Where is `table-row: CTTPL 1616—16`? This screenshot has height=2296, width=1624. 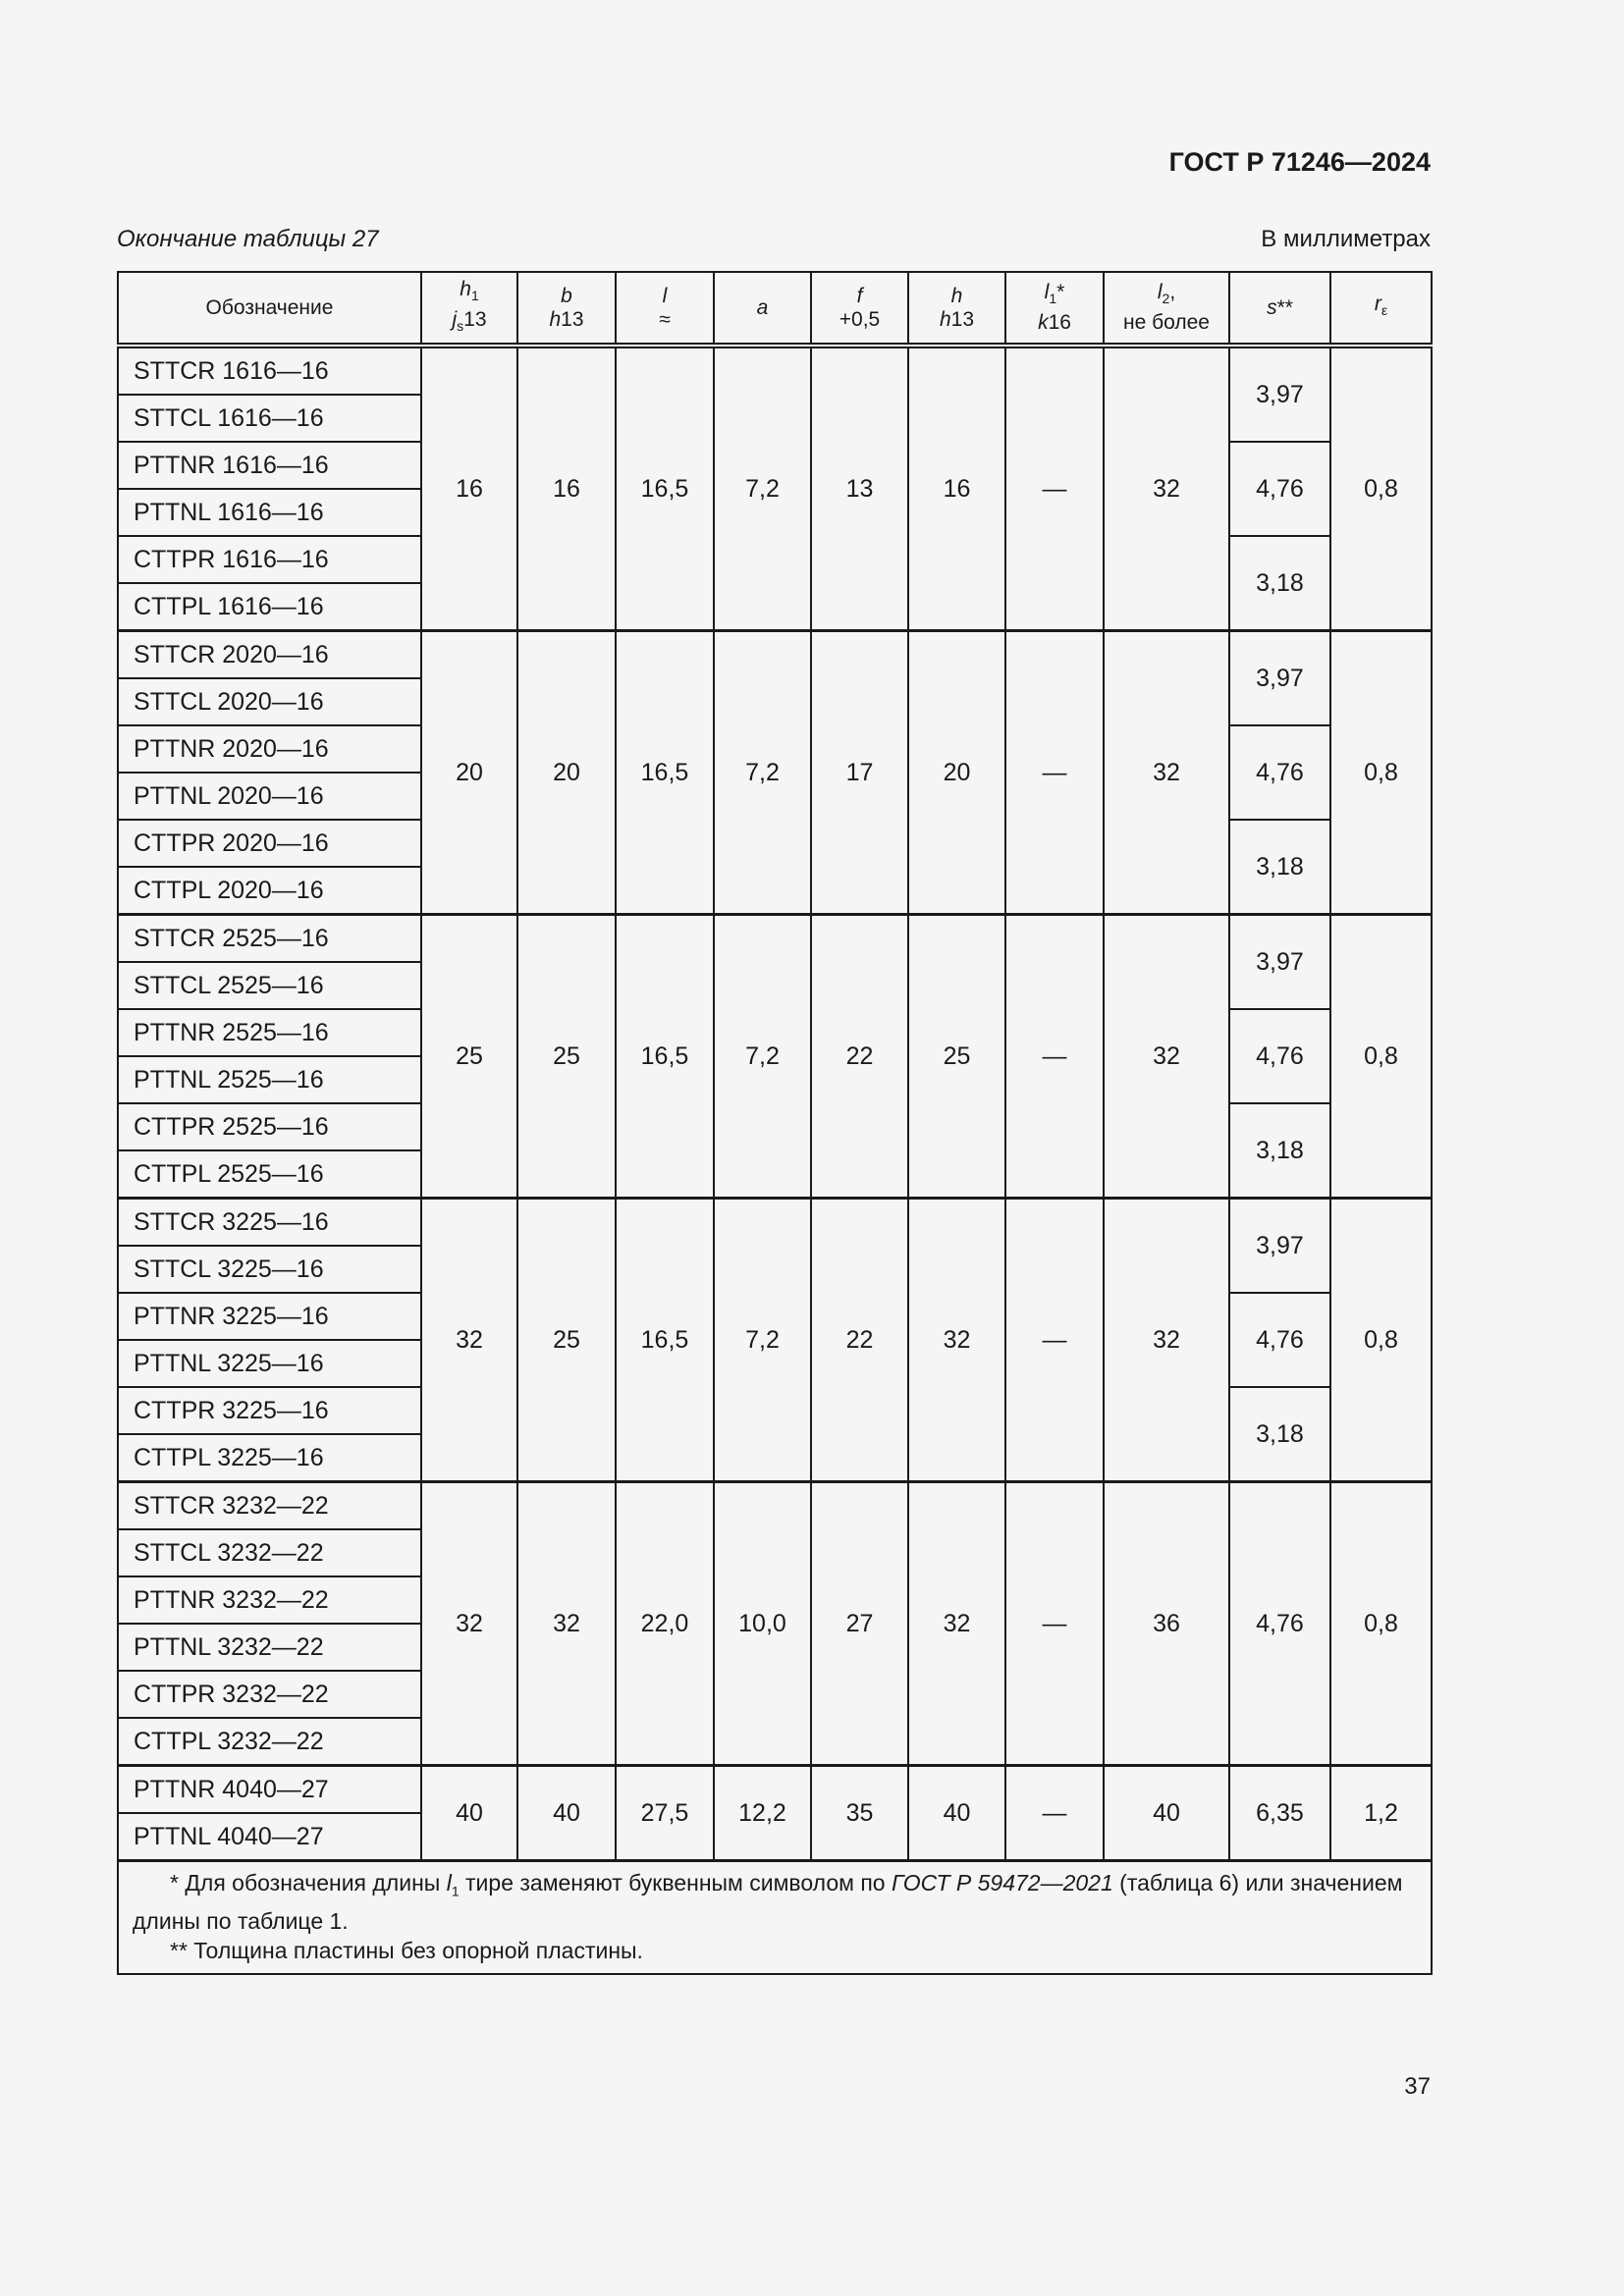 table-row: CTTPL 1616—16 is located at coordinates (774, 607).